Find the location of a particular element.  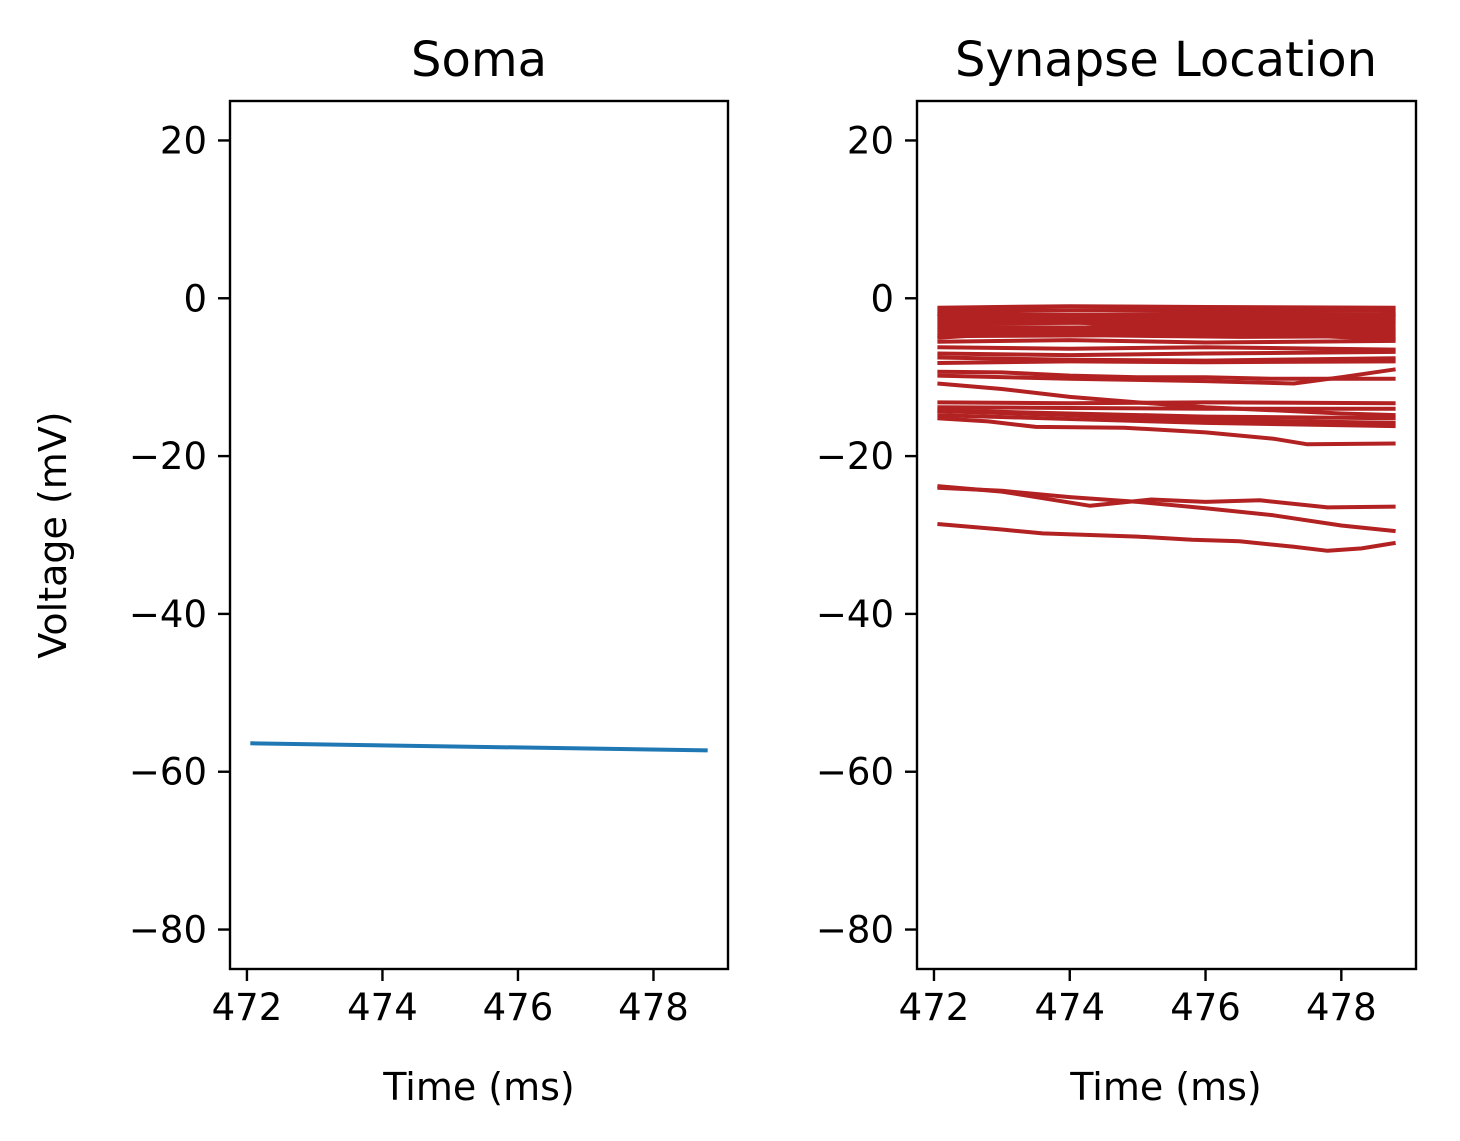

soma-title: Soma is located at coordinates (479, 60).